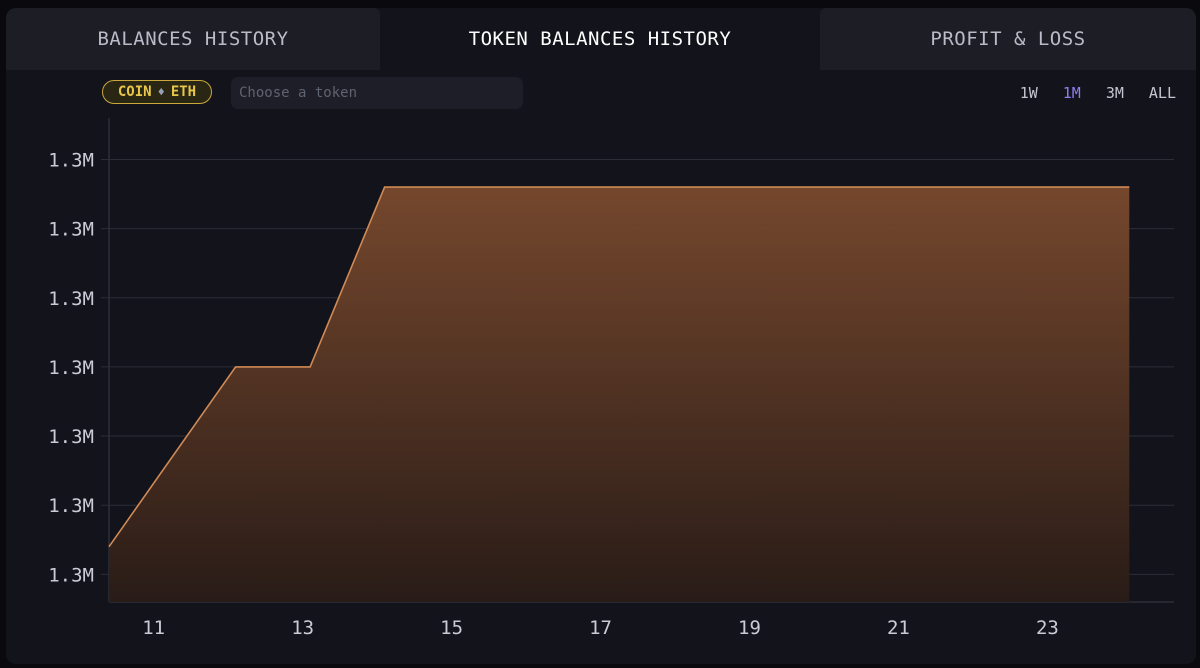  What do you see at coordinates (898, 628) in the screenshot?
I see `x-tick-label: 21` at bounding box center [898, 628].